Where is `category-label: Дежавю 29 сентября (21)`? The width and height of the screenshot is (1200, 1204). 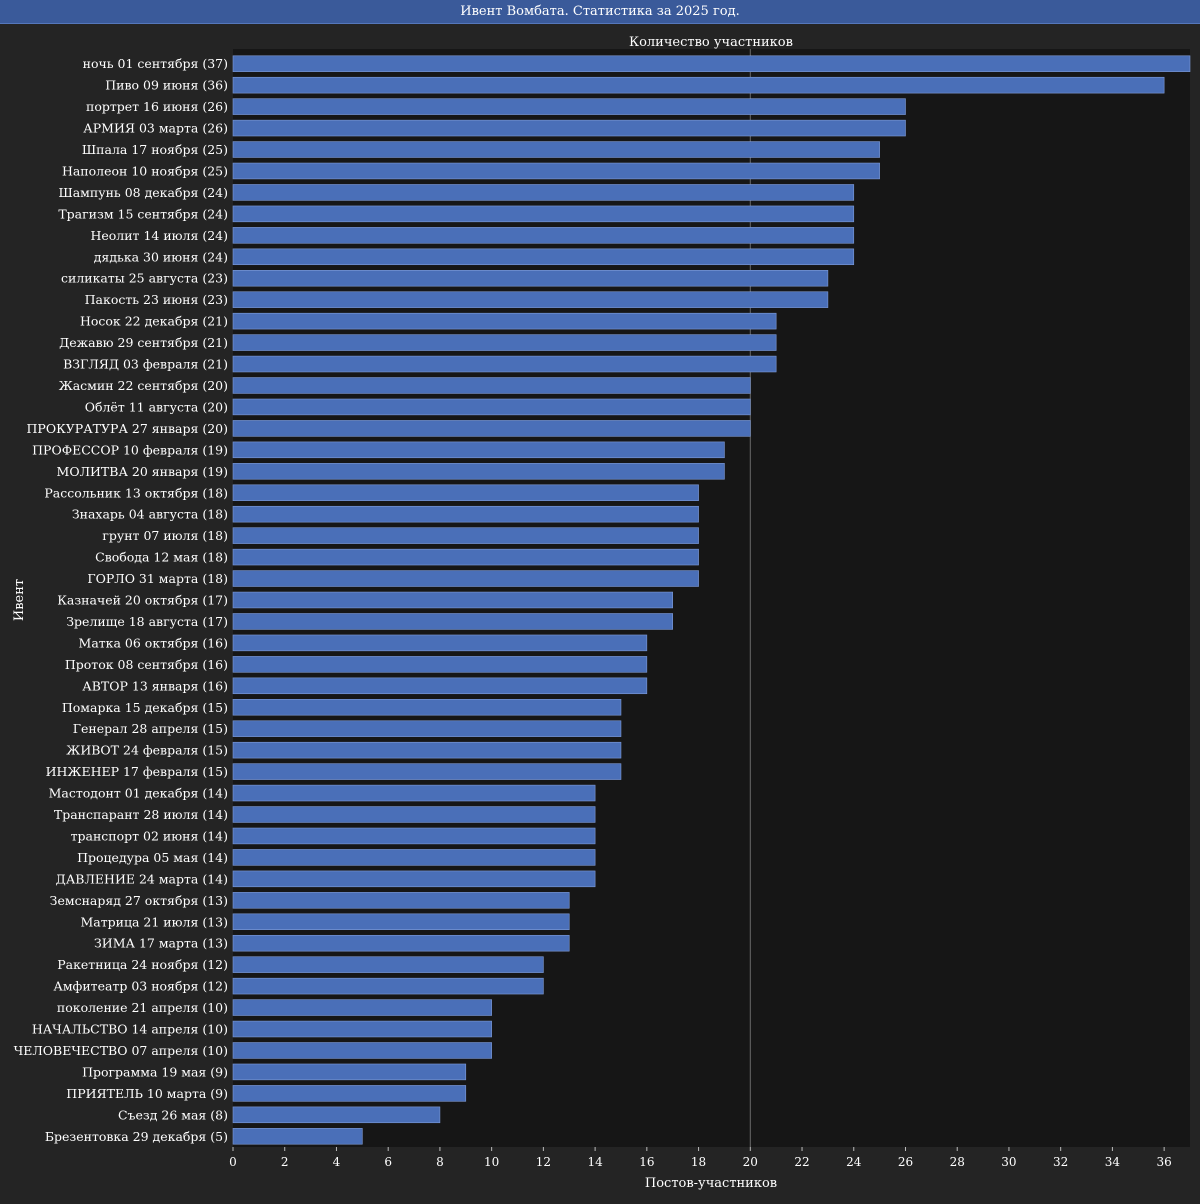 category-label: Дежавю 29 сентября (21) is located at coordinates (143, 342).